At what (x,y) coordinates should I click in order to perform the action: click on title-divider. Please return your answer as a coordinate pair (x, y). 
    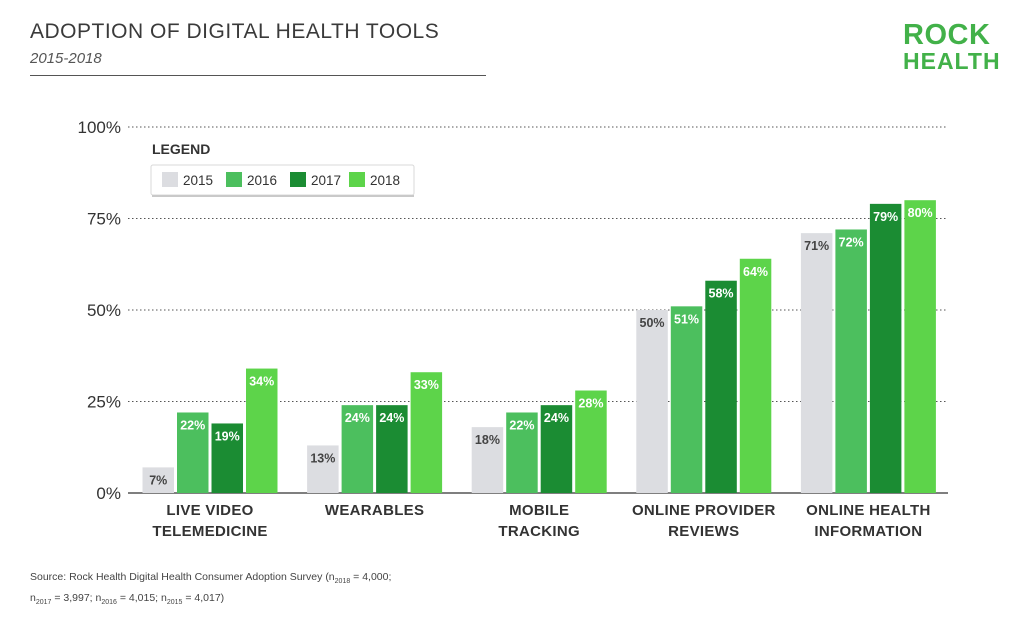
    Looking at the image, I should click on (258, 75).